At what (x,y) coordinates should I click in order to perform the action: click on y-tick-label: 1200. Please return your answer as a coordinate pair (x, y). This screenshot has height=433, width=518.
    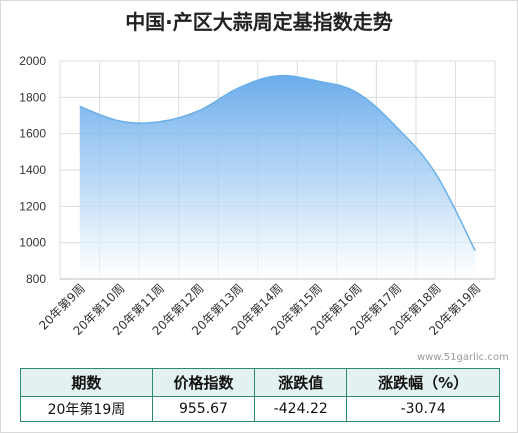
    Looking at the image, I should click on (32, 206).